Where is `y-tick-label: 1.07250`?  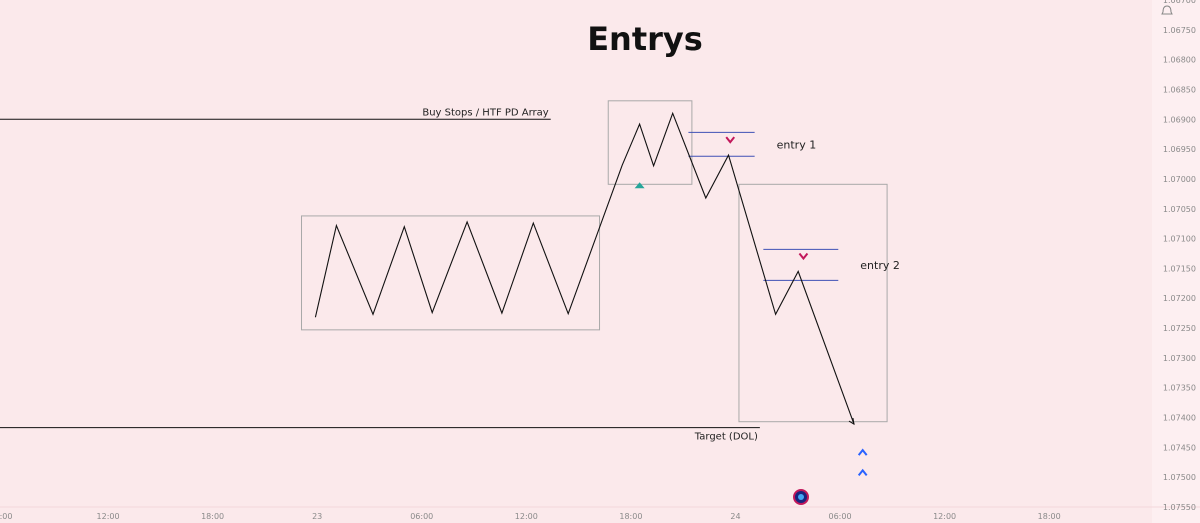 y-tick-label: 1.07250 is located at coordinates (1179, 328).